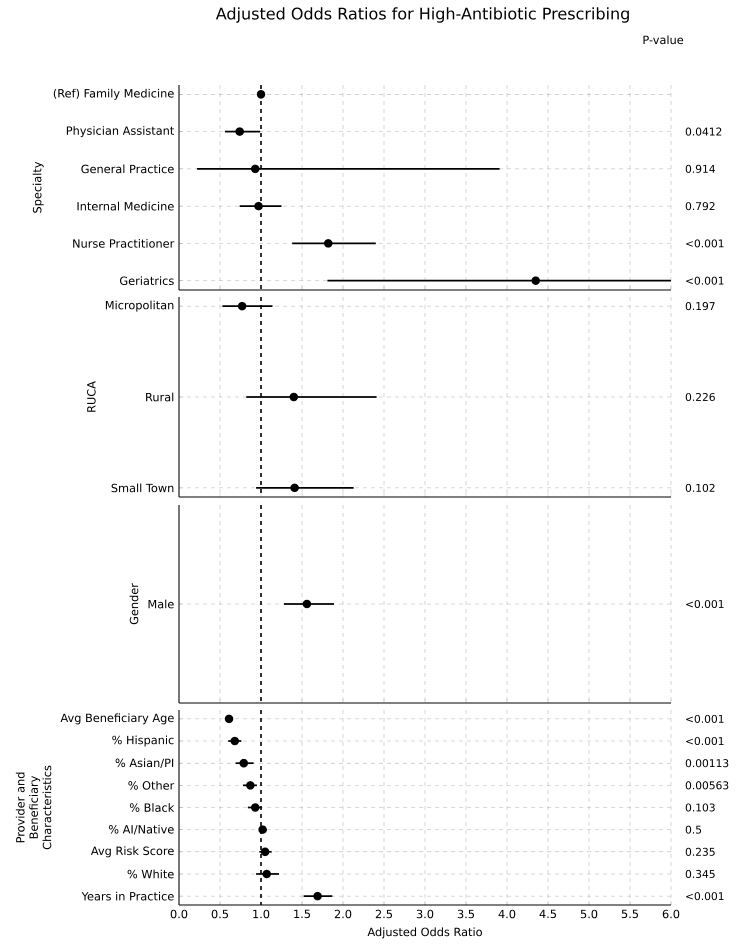  What do you see at coordinates (700, 852) in the screenshot?
I see `text: 0.235` at bounding box center [700, 852].